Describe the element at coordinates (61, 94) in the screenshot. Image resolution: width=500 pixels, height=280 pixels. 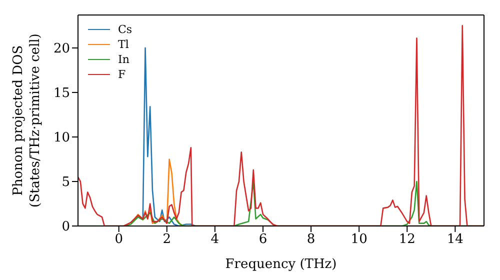
I see `y-tick-label: 15` at that location.